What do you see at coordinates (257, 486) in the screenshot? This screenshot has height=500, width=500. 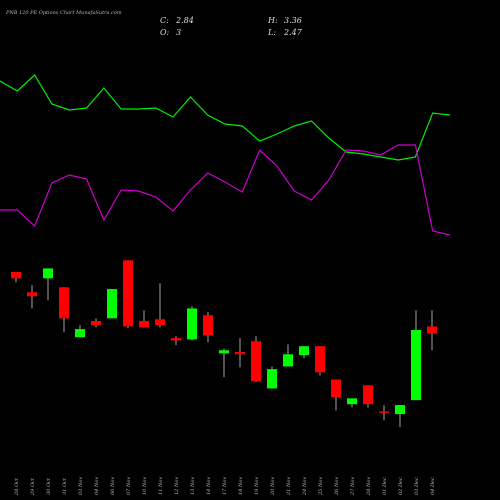 I see `x-tick-label: 19 Nov` at bounding box center [257, 486].